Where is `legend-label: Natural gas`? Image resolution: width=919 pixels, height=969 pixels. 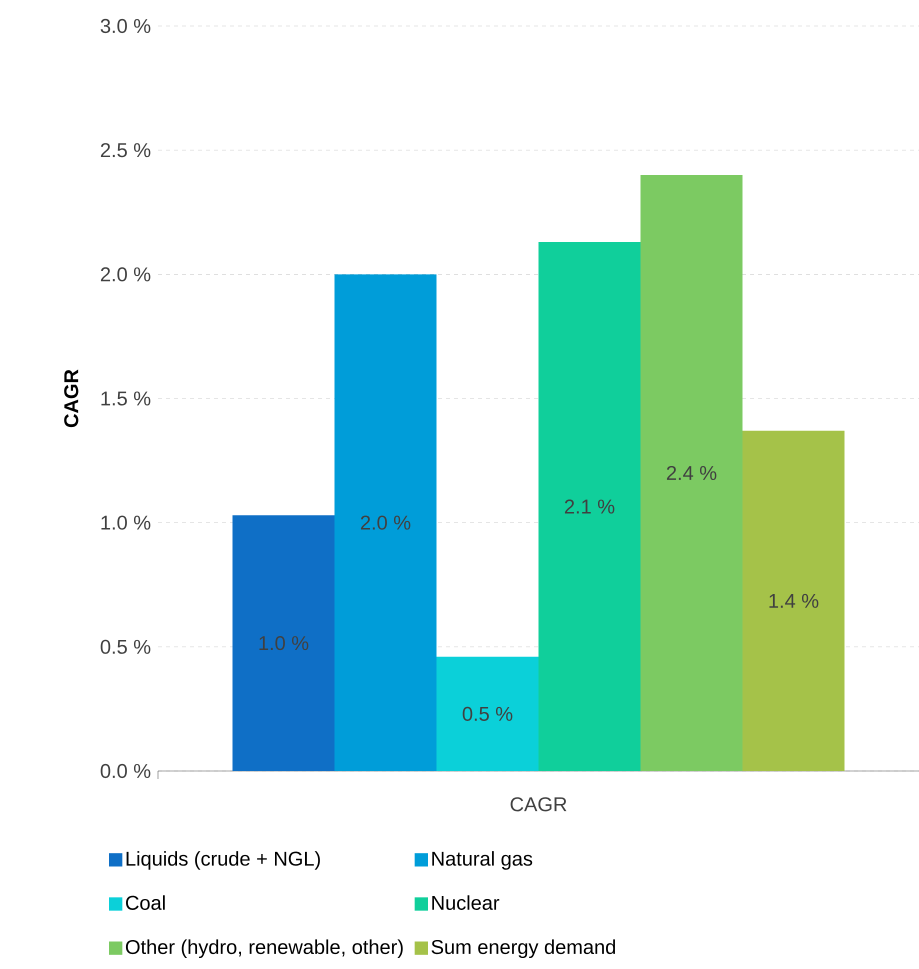 legend-label: Natural gas is located at coordinates (482, 860).